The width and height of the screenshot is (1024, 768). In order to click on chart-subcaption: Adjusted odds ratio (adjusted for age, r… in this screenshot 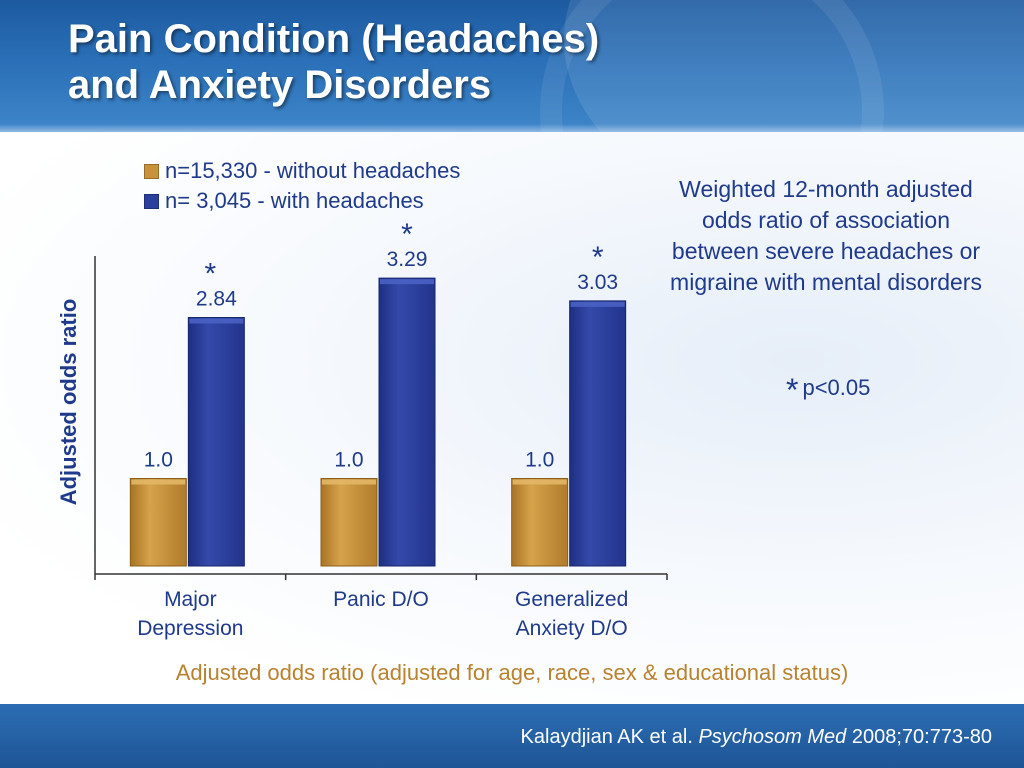, I will do `click(512, 672)`.